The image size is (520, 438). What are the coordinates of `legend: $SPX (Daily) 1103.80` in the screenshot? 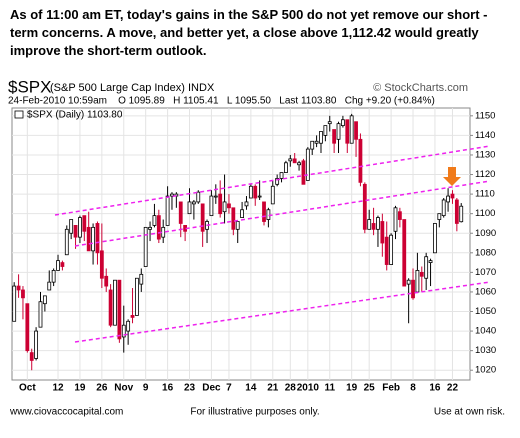 It's located at (75, 115).